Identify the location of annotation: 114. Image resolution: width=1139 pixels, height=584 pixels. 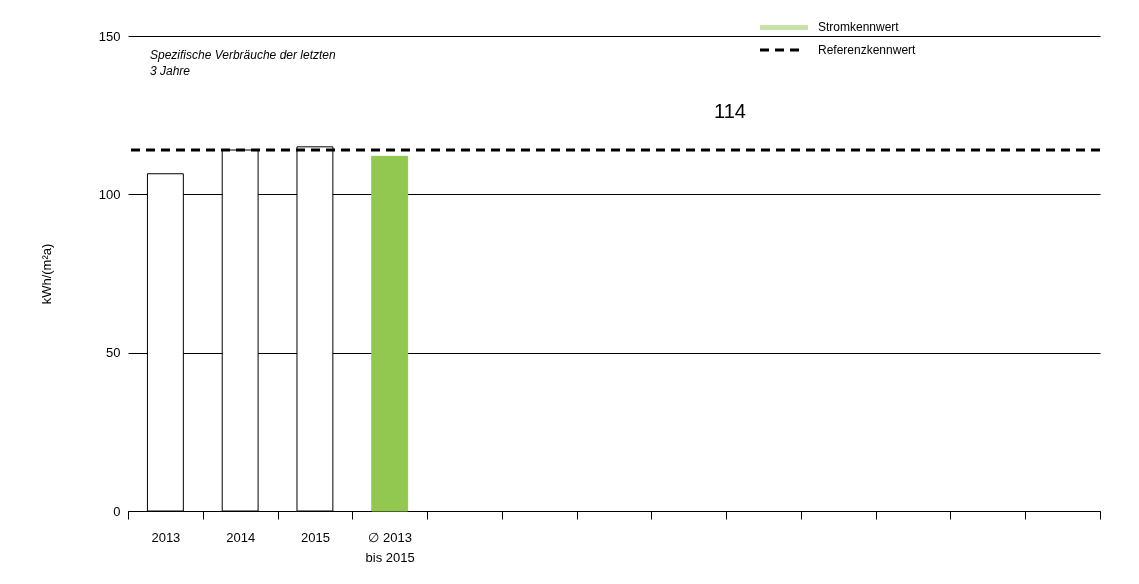
(730, 111).